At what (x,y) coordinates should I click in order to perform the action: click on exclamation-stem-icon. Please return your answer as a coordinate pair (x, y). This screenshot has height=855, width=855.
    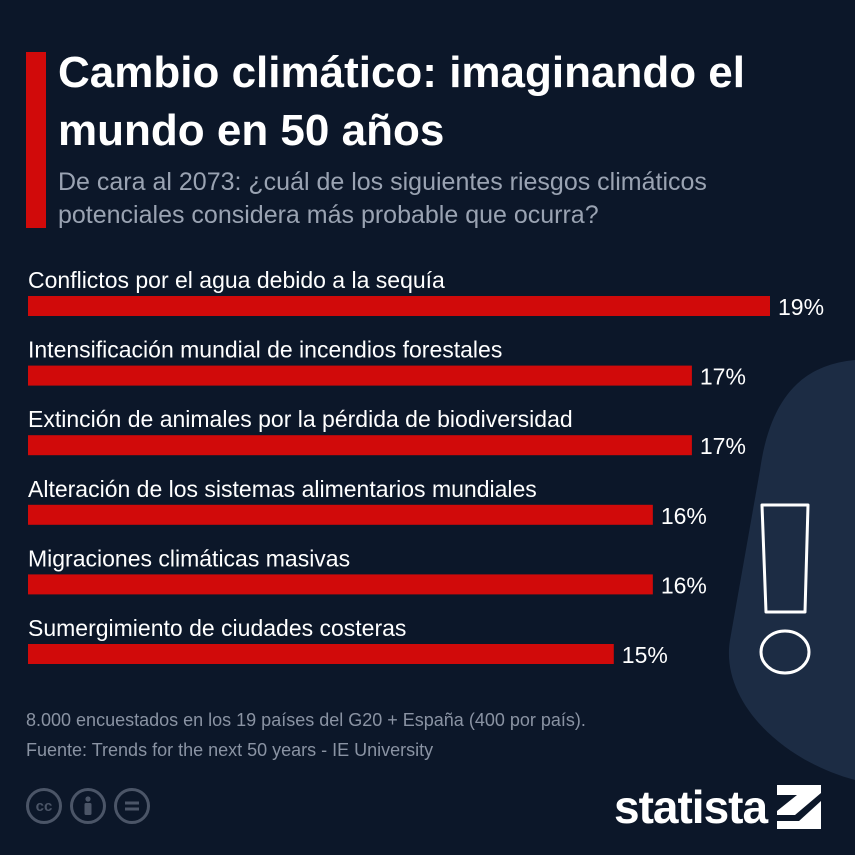
    Looking at the image, I should click on (785, 558).